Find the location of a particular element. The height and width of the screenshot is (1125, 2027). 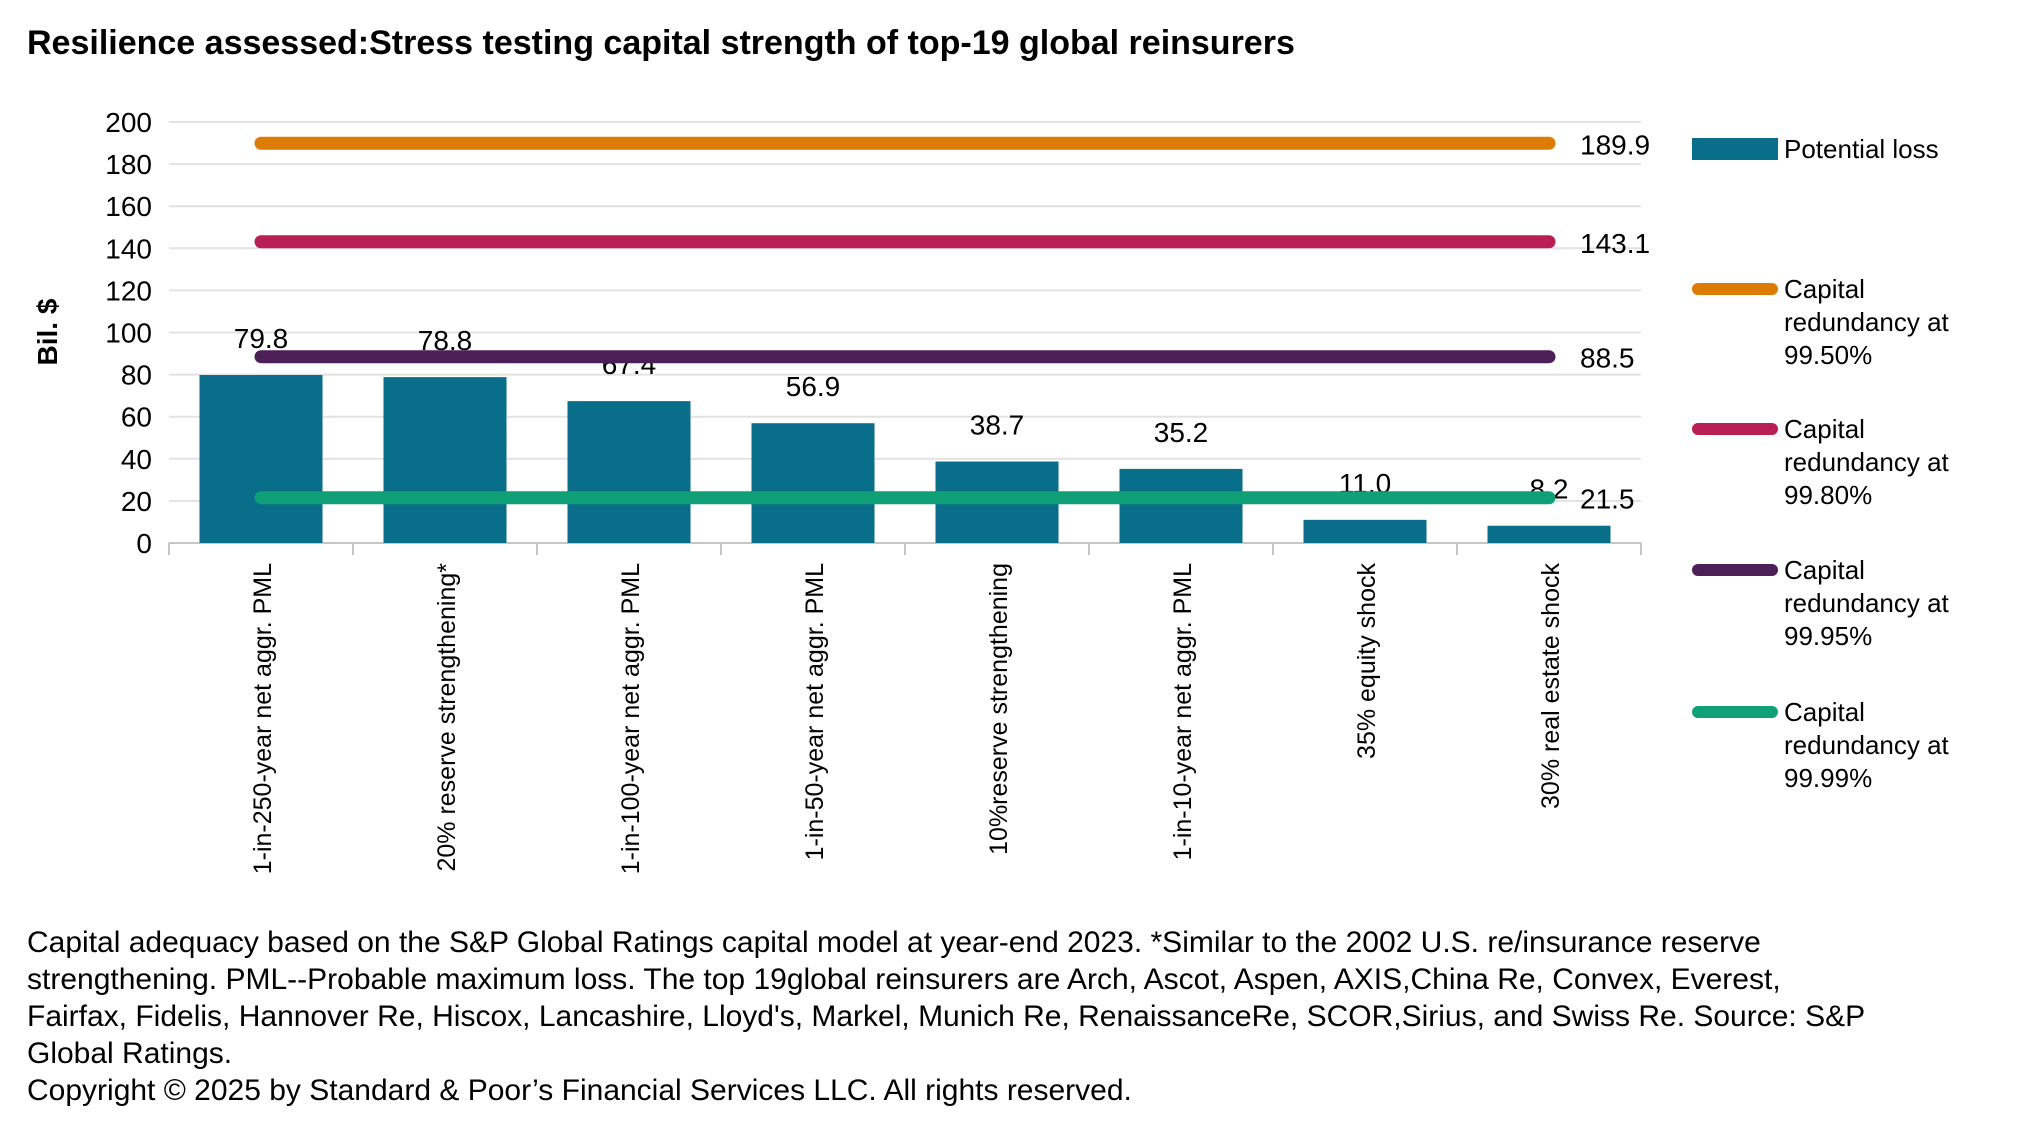

x-category-label: 35% equity shock is located at coordinates (1367, 661).